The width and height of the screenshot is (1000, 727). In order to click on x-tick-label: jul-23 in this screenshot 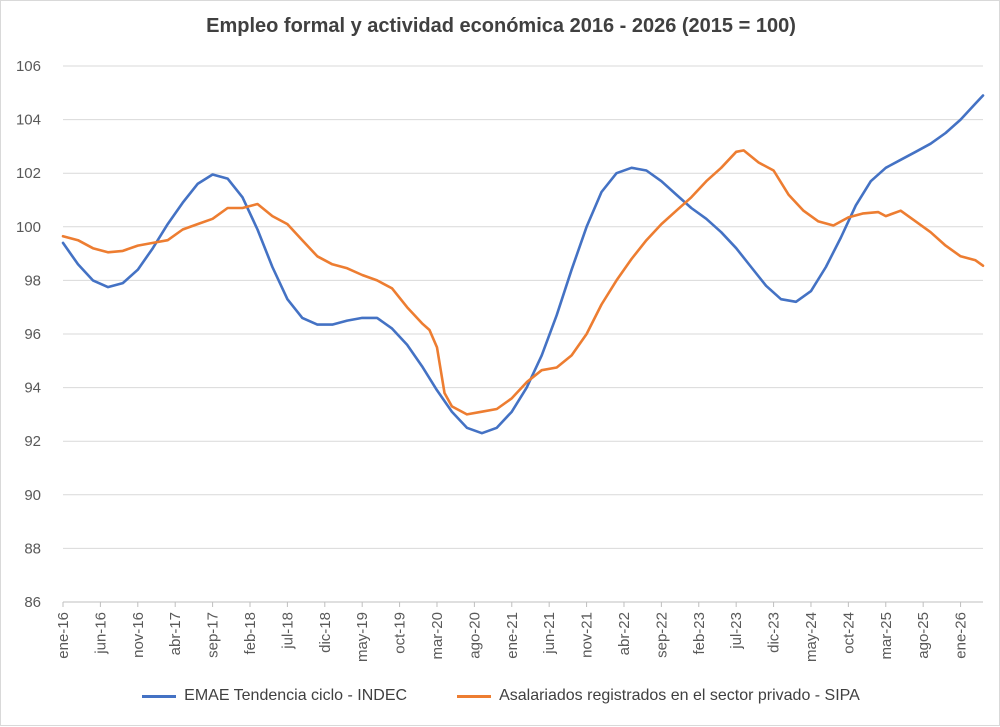, I will do `click(736, 631)`.